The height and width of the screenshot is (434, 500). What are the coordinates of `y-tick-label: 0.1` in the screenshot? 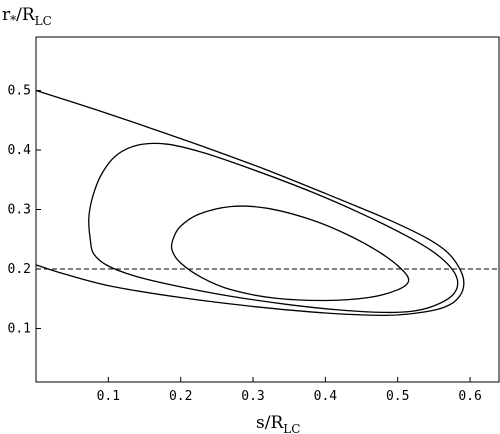 It's located at (19, 328).